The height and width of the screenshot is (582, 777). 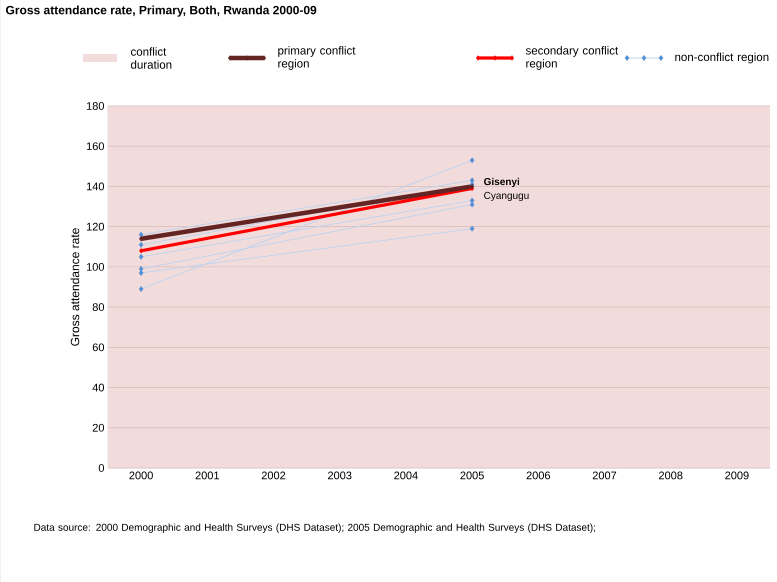 What do you see at coordinates (506, 196) in the screenshot?
I see `annotation: Cyangugu` at bounding box center [506, 196].